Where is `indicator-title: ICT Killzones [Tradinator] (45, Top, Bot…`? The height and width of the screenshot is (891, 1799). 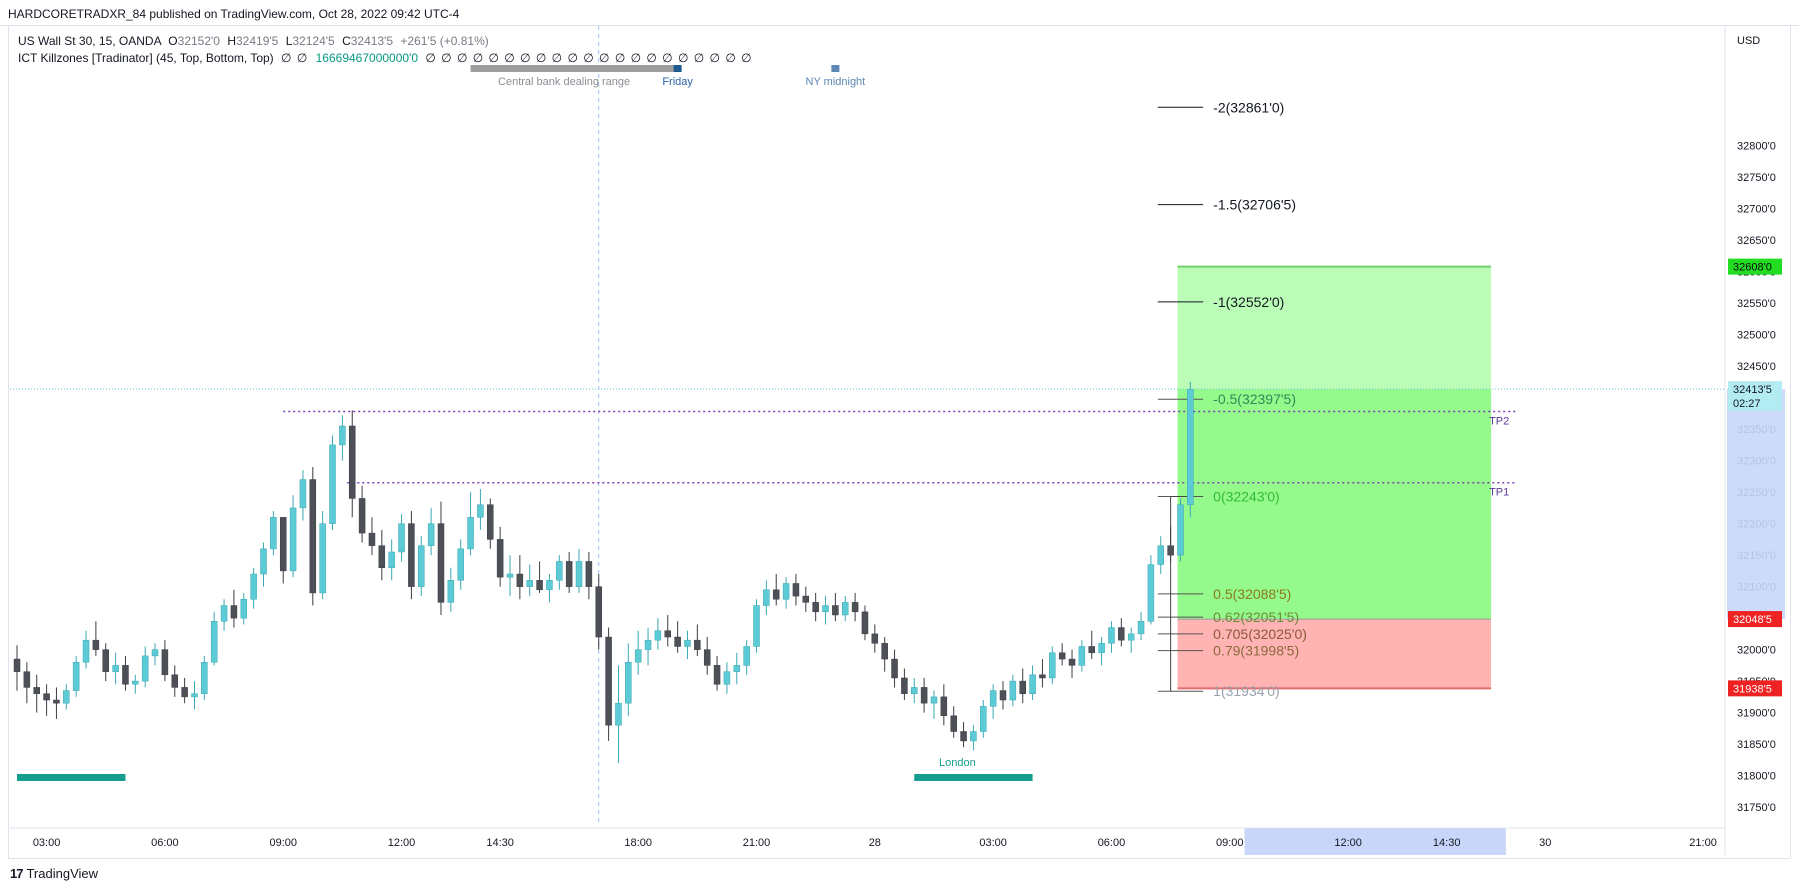
indicator-title: ICT Killzones [Tradinator] (45, Top, Bot… is located at coordinates (146, 58).